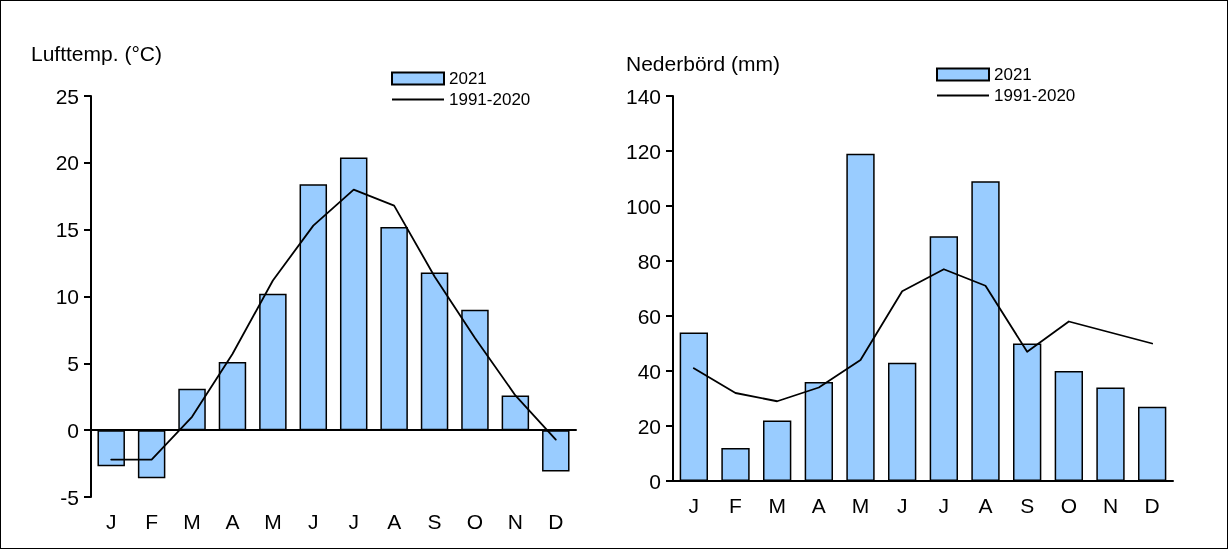  What do you see at coordinates (67, 296) in the screenshot?
I see `y-tick-label: 10` at bounding box center [67, 296].